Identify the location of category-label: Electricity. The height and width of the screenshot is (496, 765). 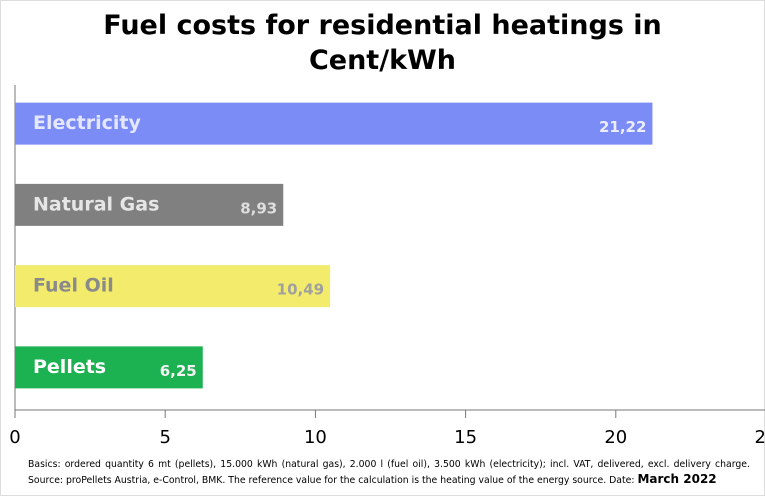
(87, 123).